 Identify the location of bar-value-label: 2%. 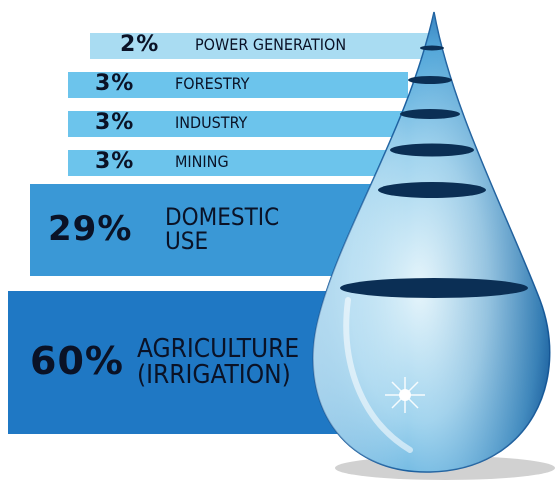
(140, 45).